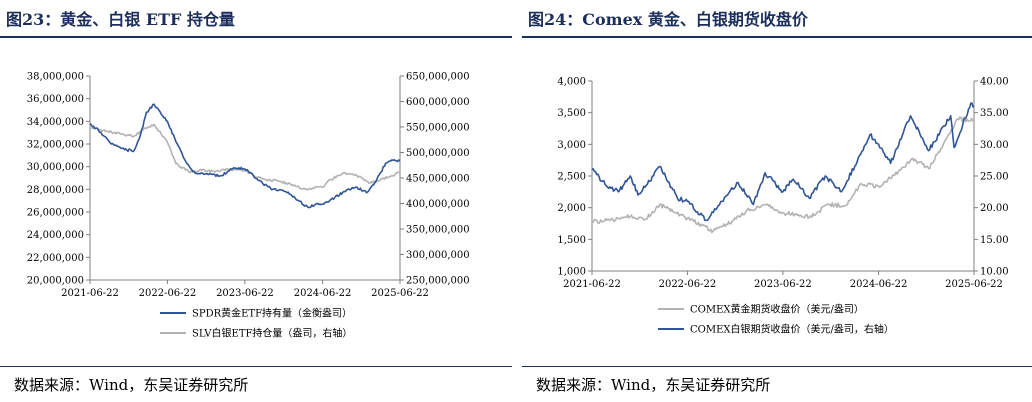 The image size is (1032, 402). I want to click on figure-title: 图24：Comex 黄金、白银期货收盘价, so click(668, 19).